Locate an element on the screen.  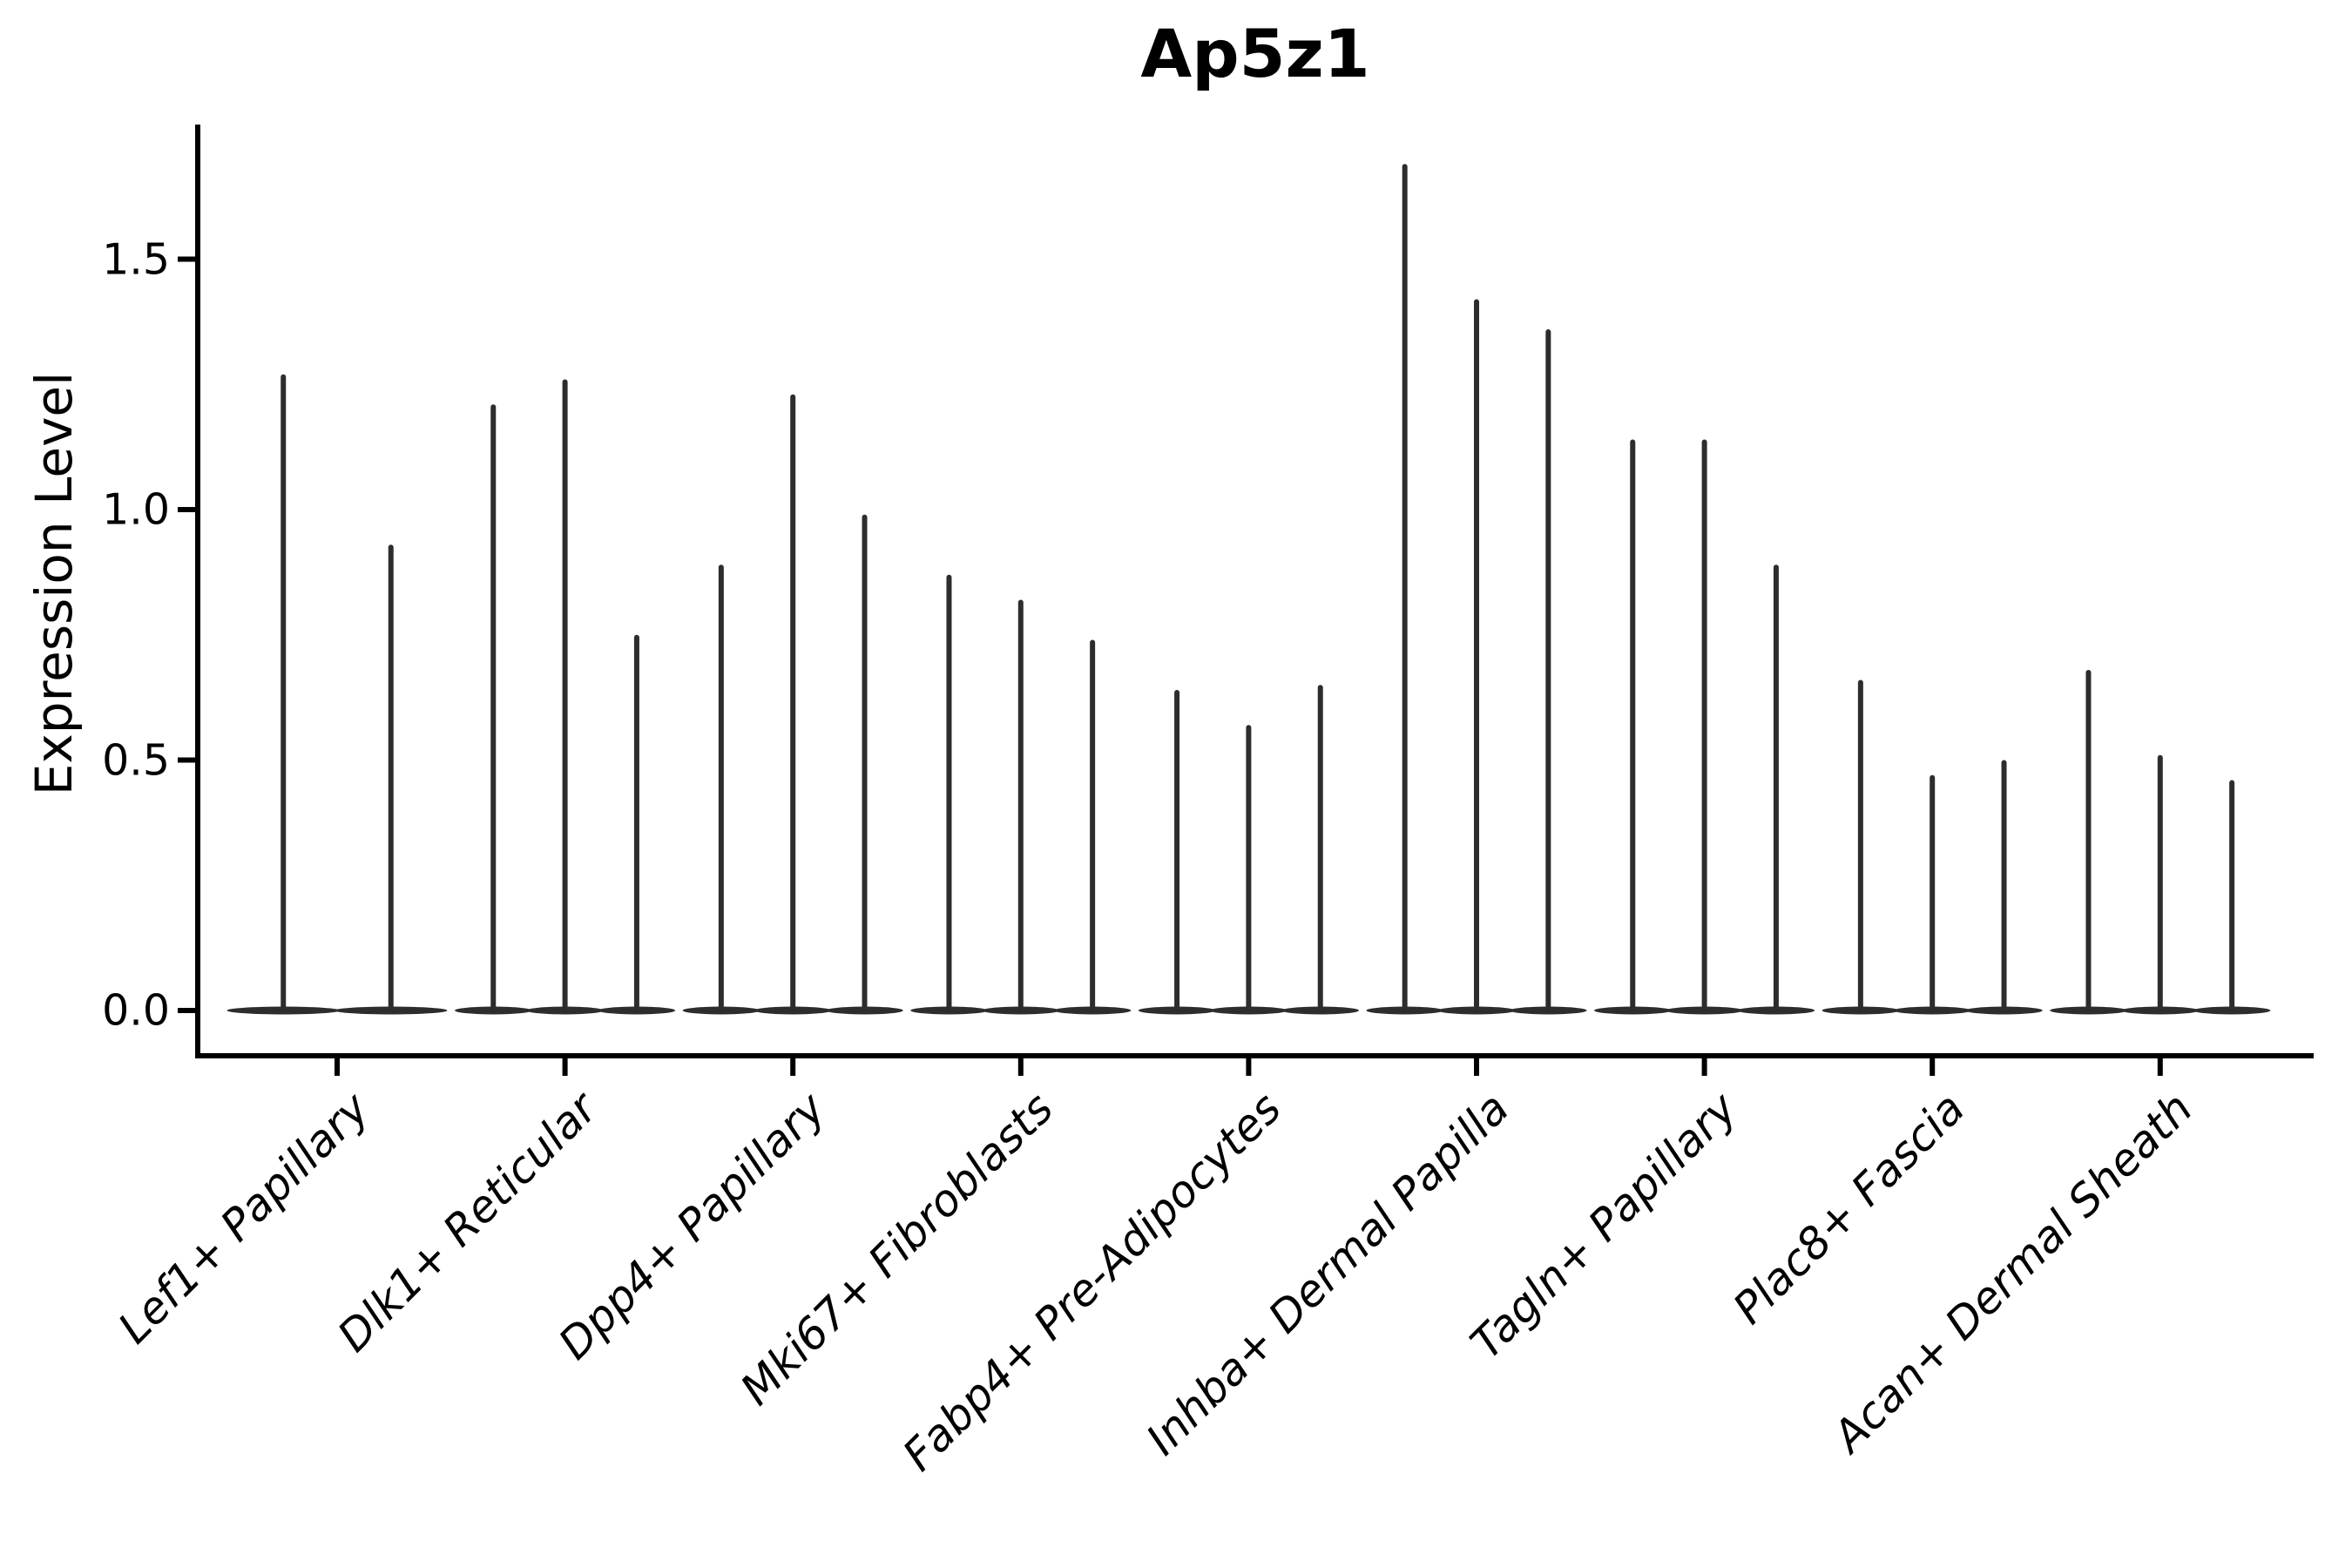
y-tick-label: 0.0 is located at coordinates (136, 1011).